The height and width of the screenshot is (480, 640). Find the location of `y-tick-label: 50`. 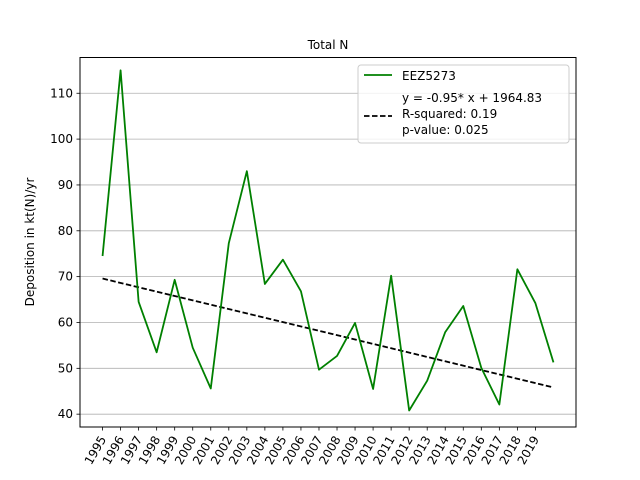

y-tick-label: 50 is located at coordinates (65, 368).